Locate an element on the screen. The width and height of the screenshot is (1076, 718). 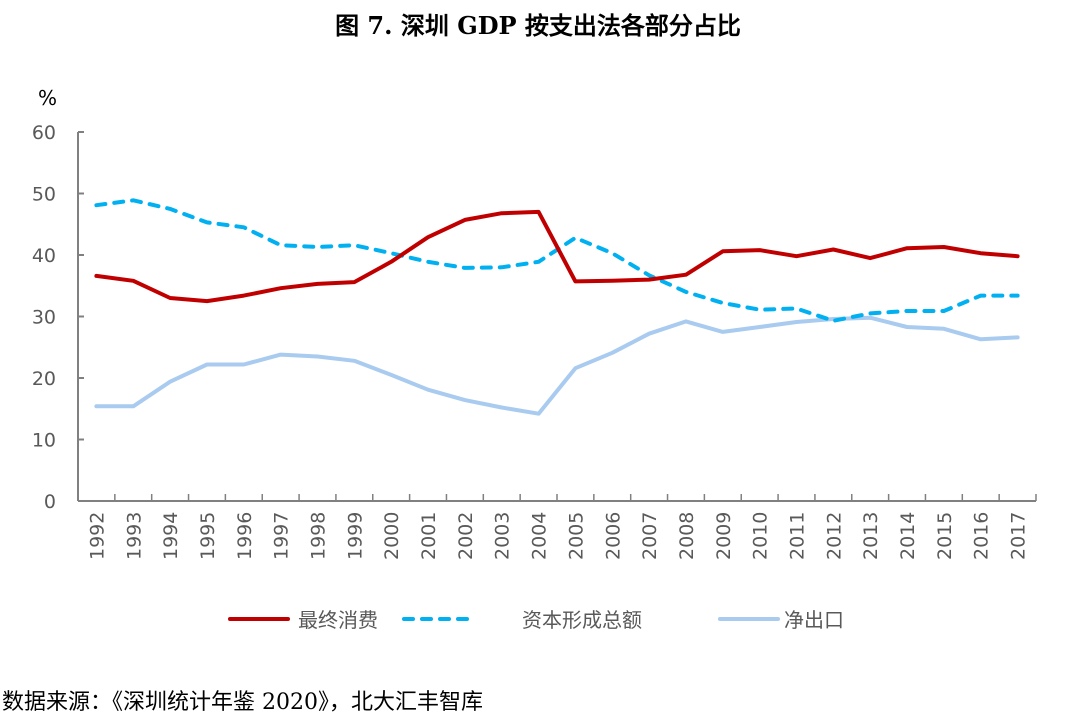
y-tick-label: 30 is located at coordinates (44, 318).